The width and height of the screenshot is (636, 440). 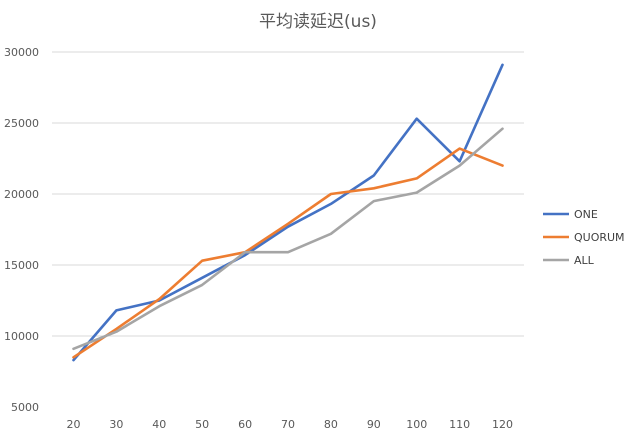 What do you see at coordinates (21, 265) in the screenshot?
I see `y-tick-label: 15000` at bounding box center [21, 265].